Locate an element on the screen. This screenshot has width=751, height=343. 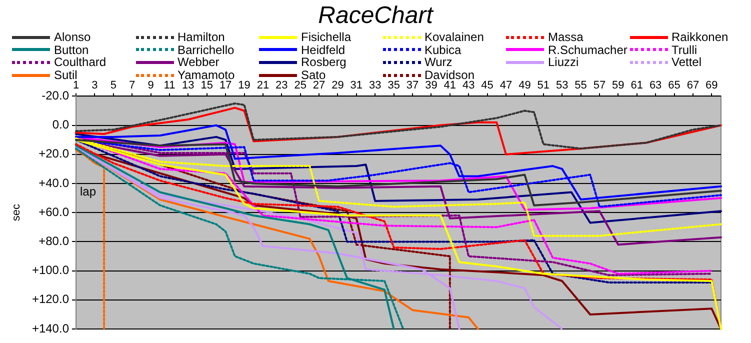
x-tick-label: 3 is located at coordinates (95, 86).